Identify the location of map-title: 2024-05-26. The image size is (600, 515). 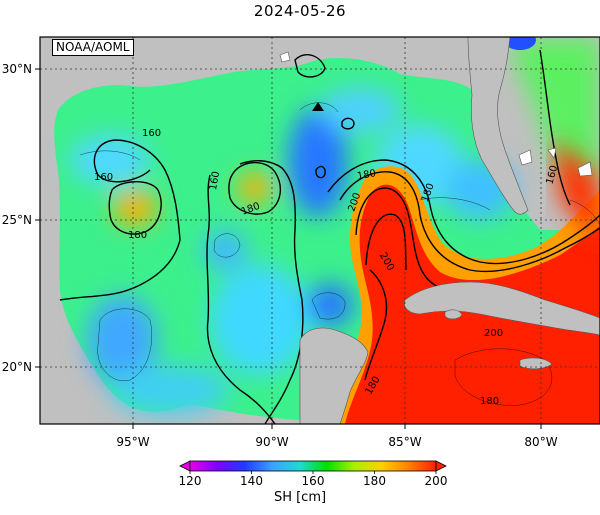
(300, 11).